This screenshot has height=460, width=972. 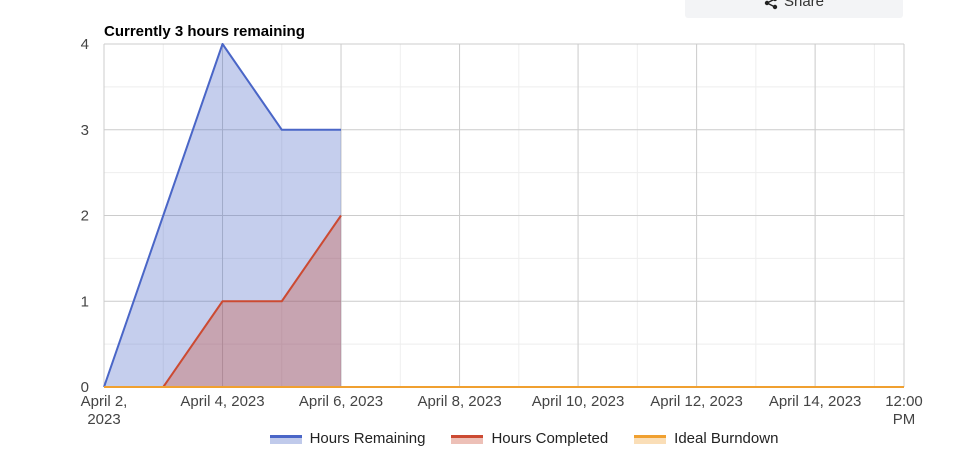 I want to click on legend-item: Ideal Burndown, so click(x=706, y=438).